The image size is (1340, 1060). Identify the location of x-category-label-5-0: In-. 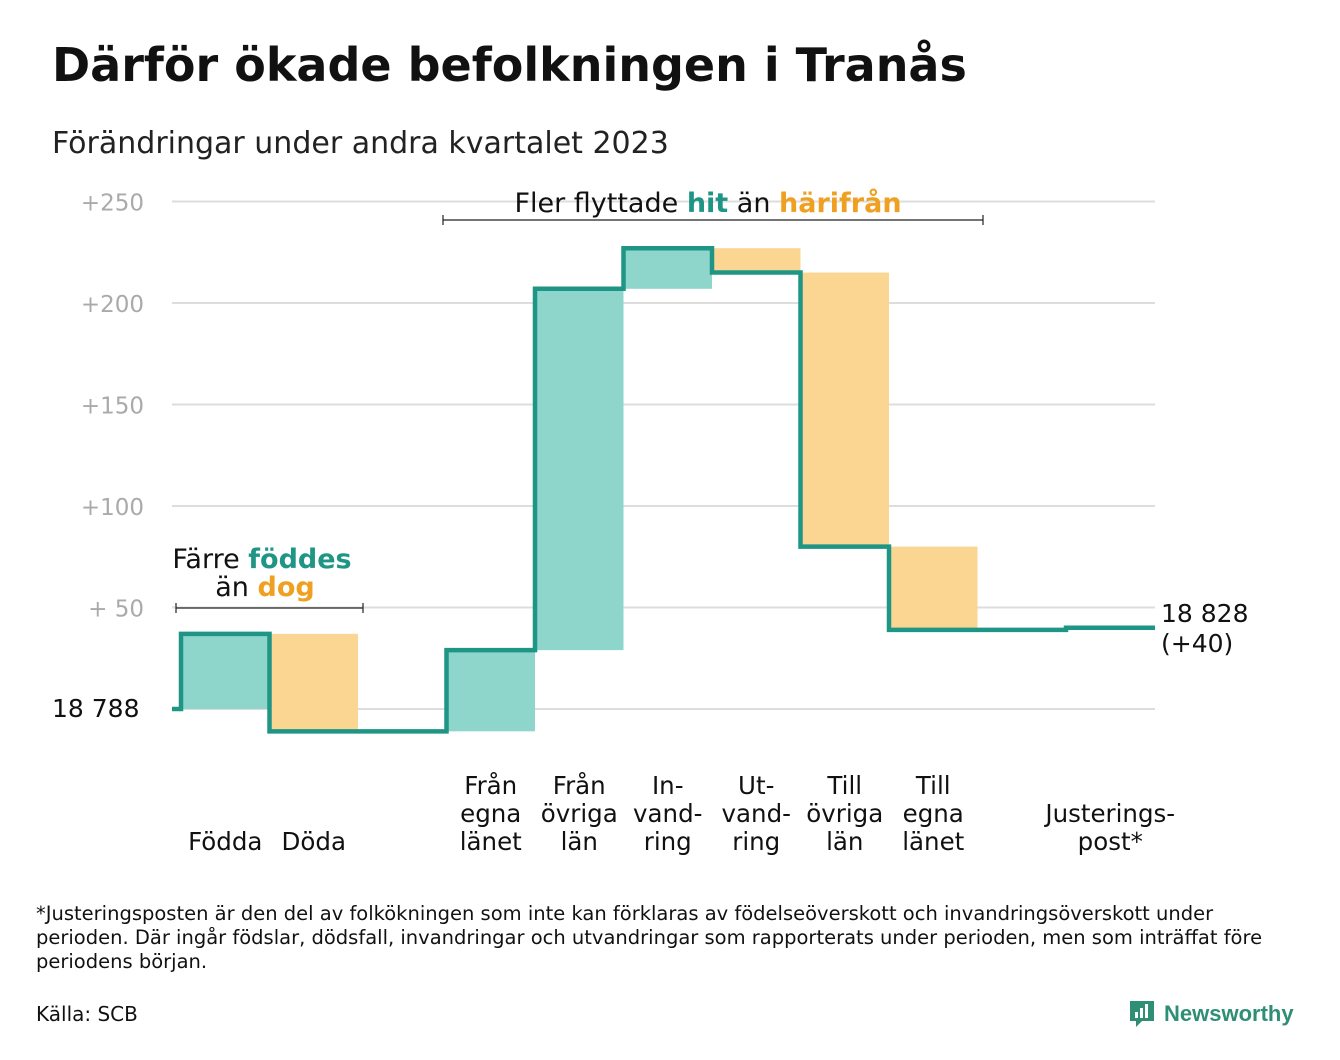
(668, 785).